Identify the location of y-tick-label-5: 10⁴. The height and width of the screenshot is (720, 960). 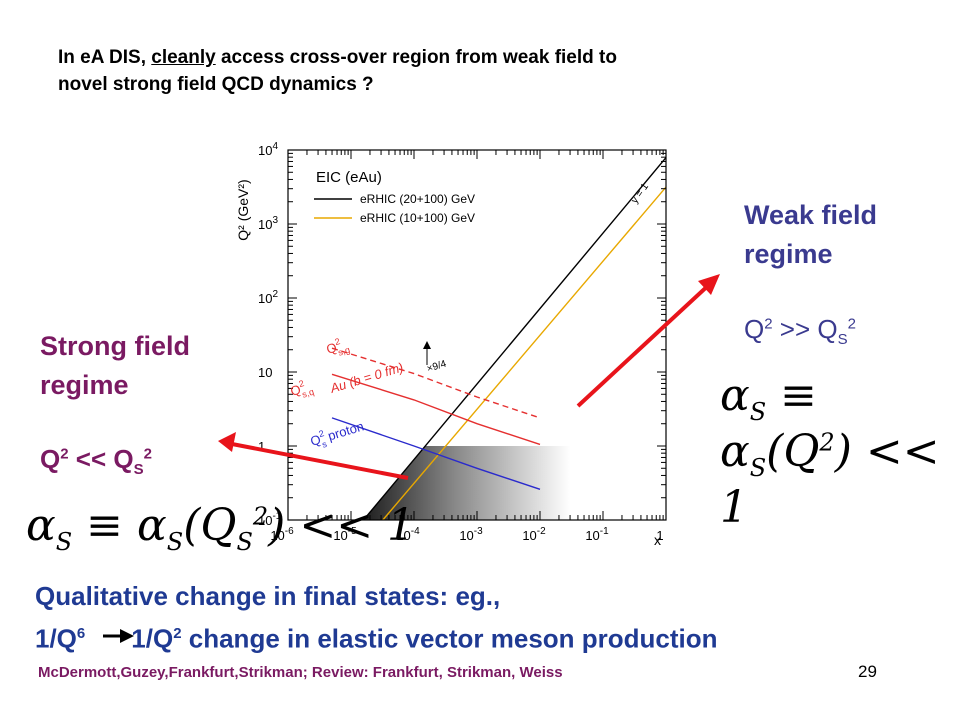
(268, 149).